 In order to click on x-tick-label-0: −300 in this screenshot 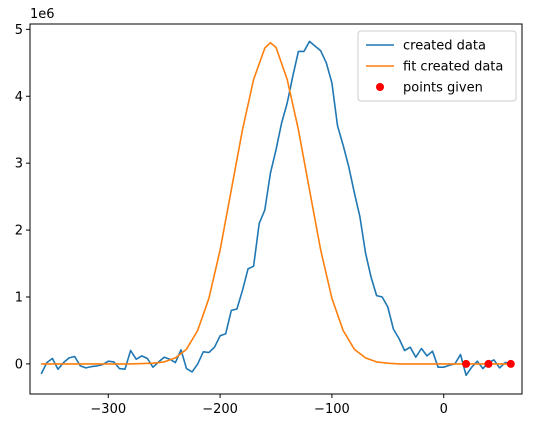, I will do `click(108, 409)`.